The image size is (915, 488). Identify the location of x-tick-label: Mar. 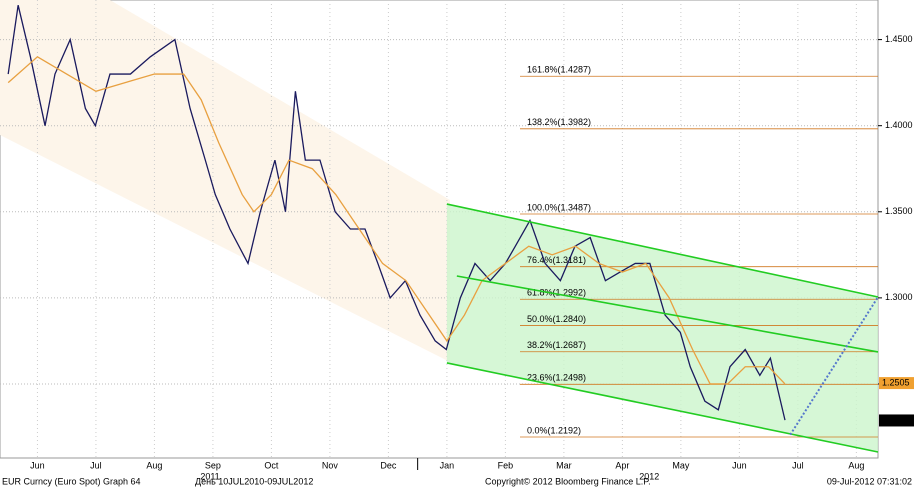
(564, 465).